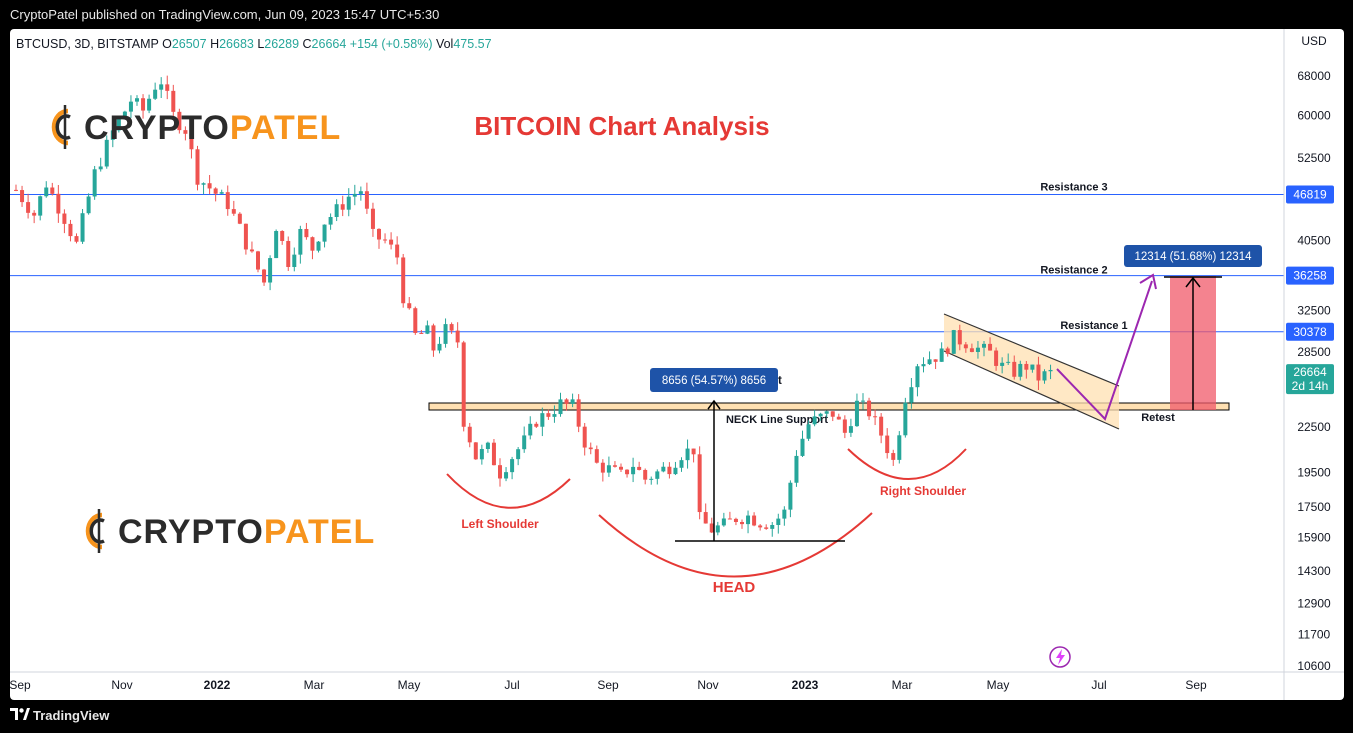 This screenshot has width=1353, height=733. What do you see at coordinates (780, 381) in the screenshot?
I see `measure-1-suffix: t` at bounding box center [780, 381].